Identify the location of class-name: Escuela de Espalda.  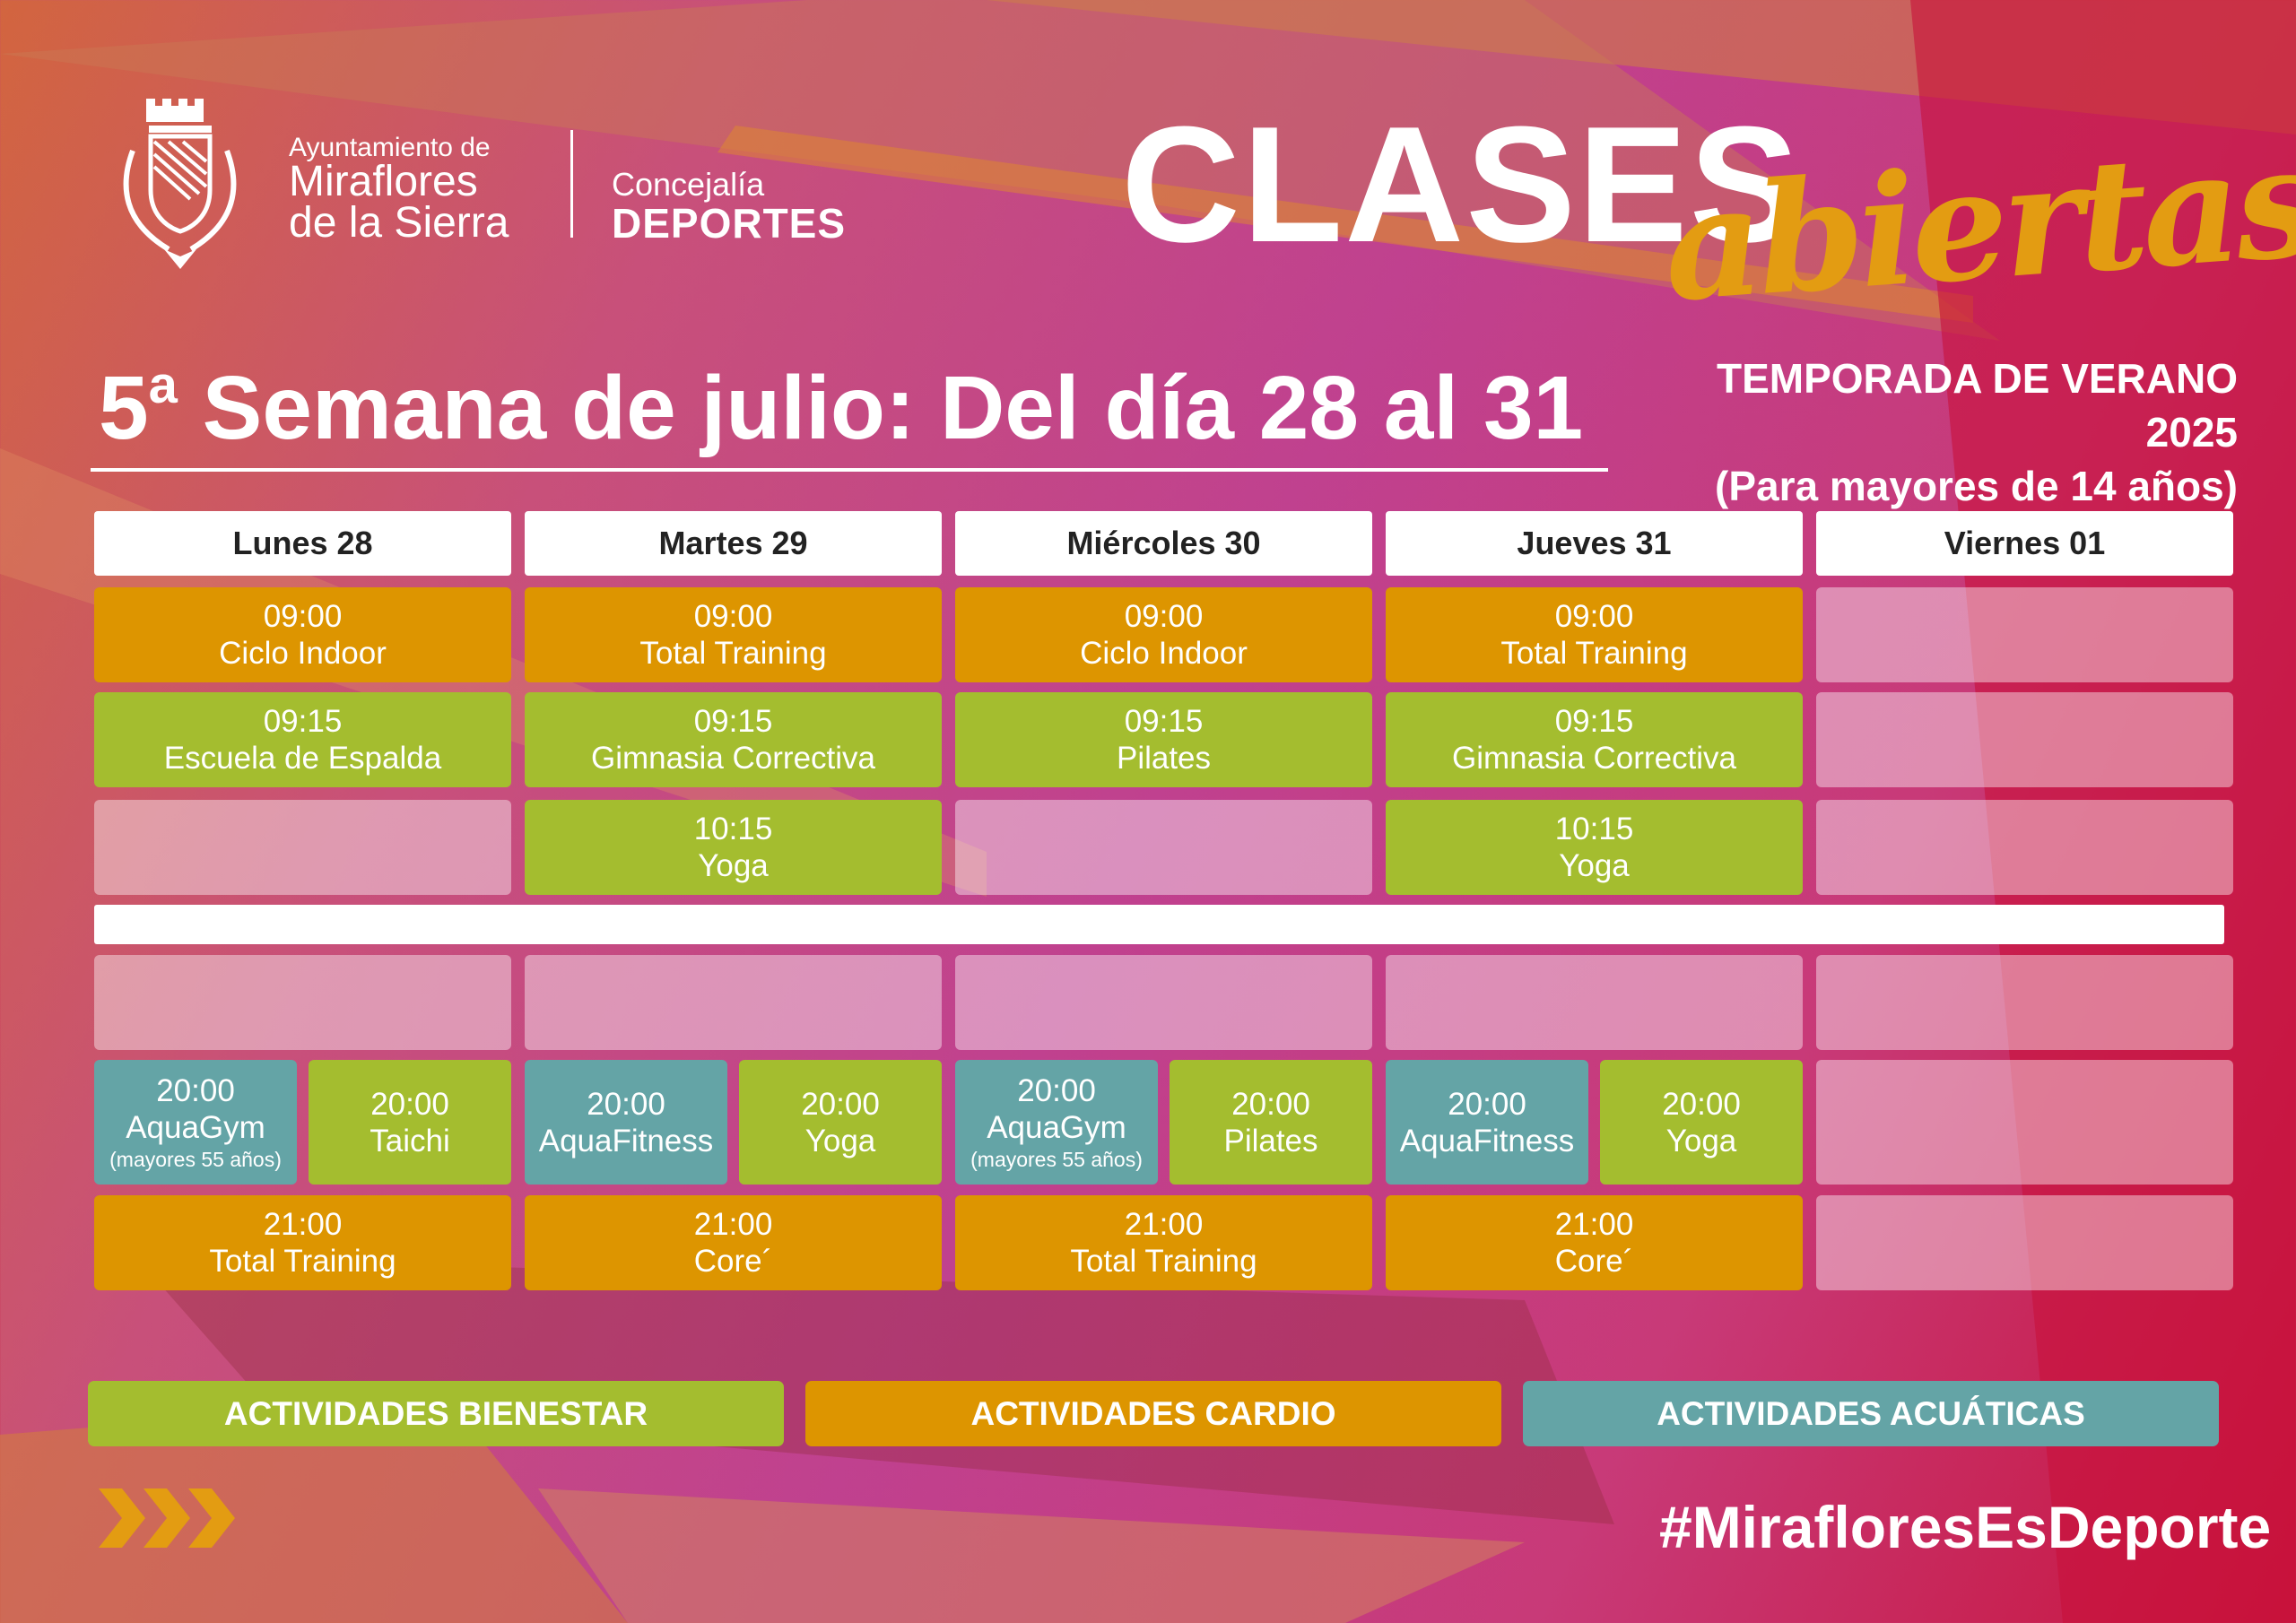
(302, 758).